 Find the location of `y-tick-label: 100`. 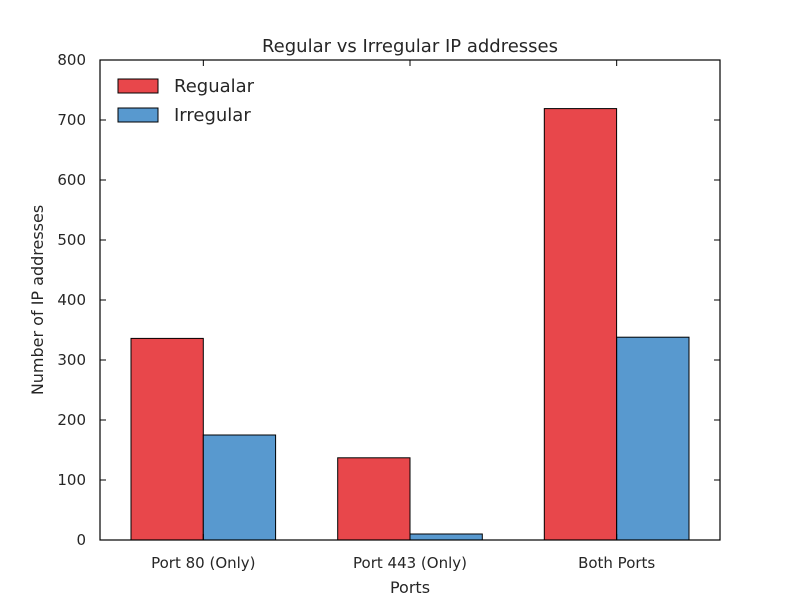

y-tick-label: 100 is located at coordinates (71, 480).